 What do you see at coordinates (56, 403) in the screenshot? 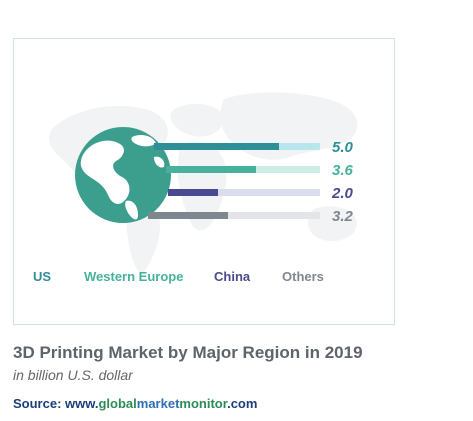
I see `source-prefix: Source: www.` at bounding box center [56, 403].